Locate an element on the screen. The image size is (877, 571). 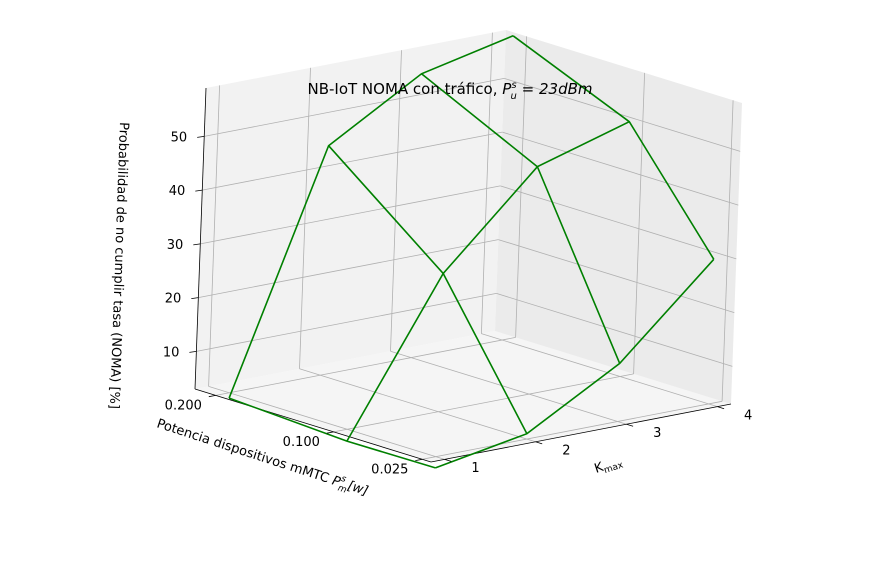
x-axis-line is located at coordinates (581, 433).